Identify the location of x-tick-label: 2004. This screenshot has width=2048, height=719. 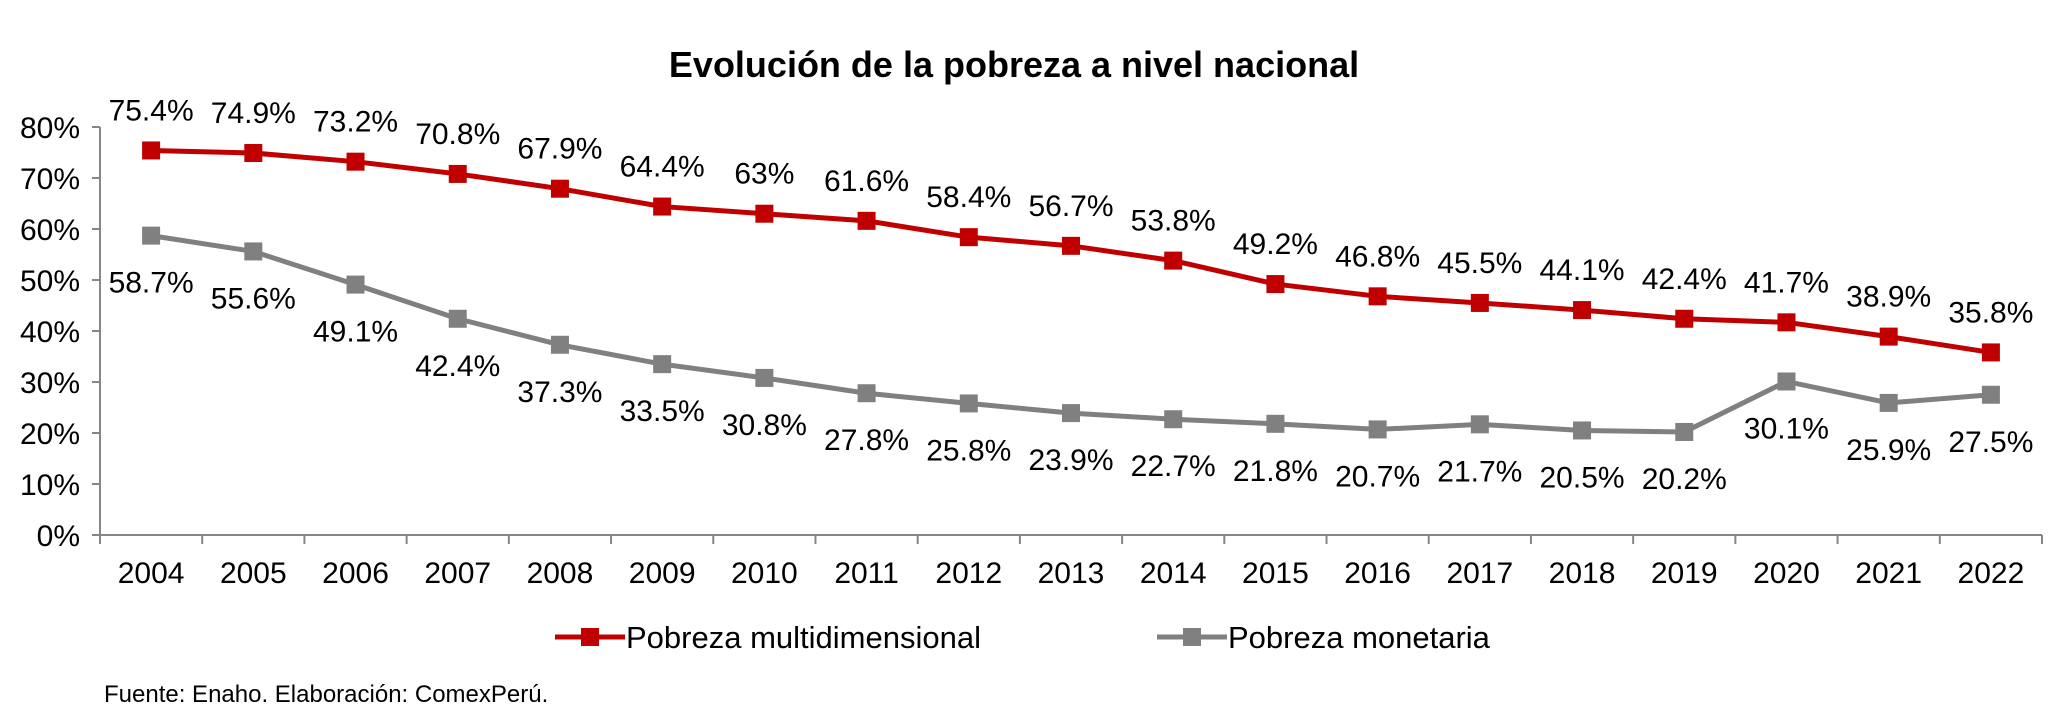
(151, 573).